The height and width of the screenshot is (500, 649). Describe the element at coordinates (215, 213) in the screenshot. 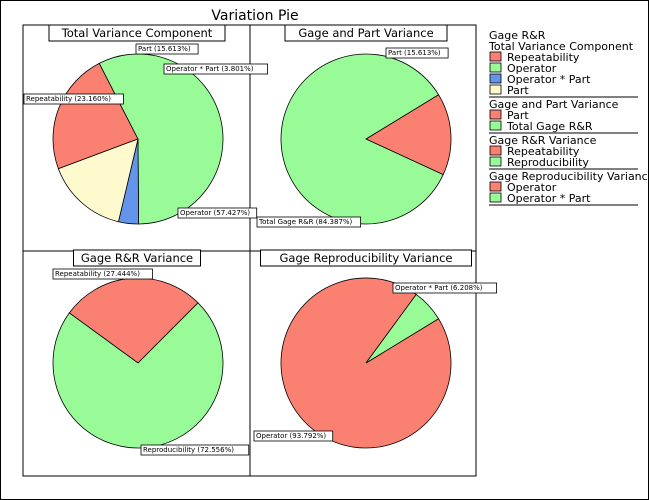

I see `slice-label: Operator (57.427%)` at that location.